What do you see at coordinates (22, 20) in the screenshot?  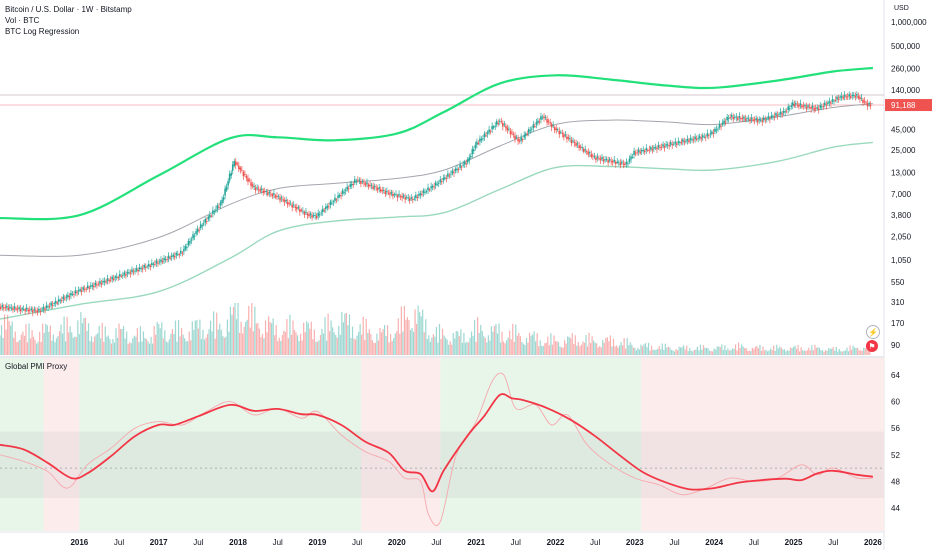 I see `volume-legend: Vol · BTC` at bounding box center [22, 20].